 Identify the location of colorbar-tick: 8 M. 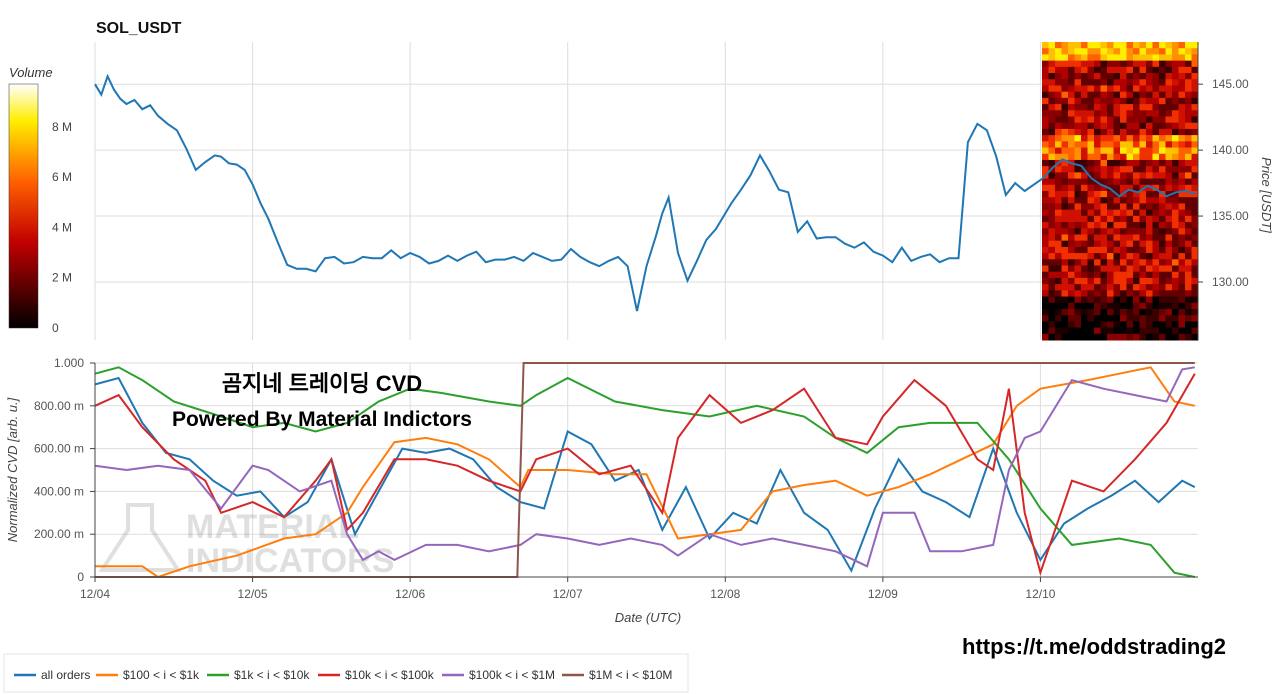
(62, 127).